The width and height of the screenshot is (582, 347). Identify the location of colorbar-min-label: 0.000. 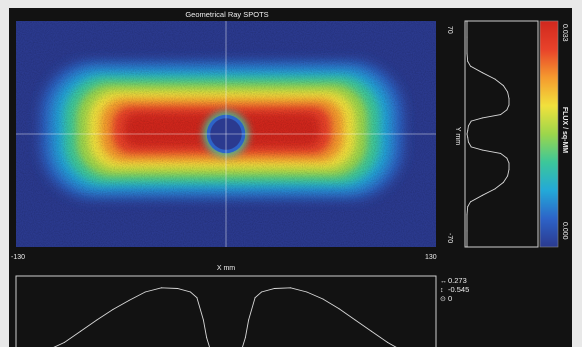
(564, 231).